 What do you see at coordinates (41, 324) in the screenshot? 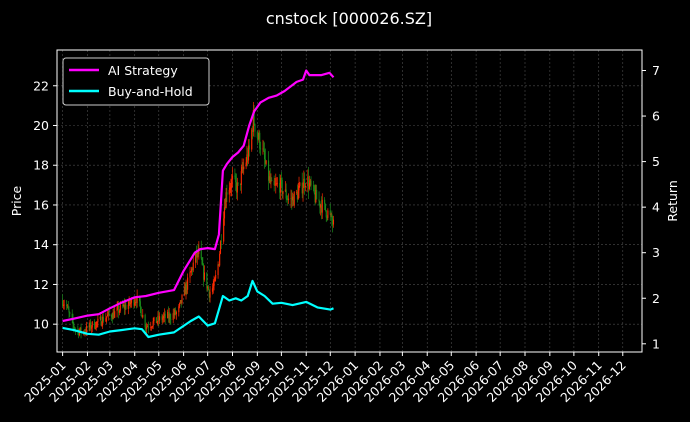
I see `y-left-tick-label: 10` at bounding box center [41, 324].